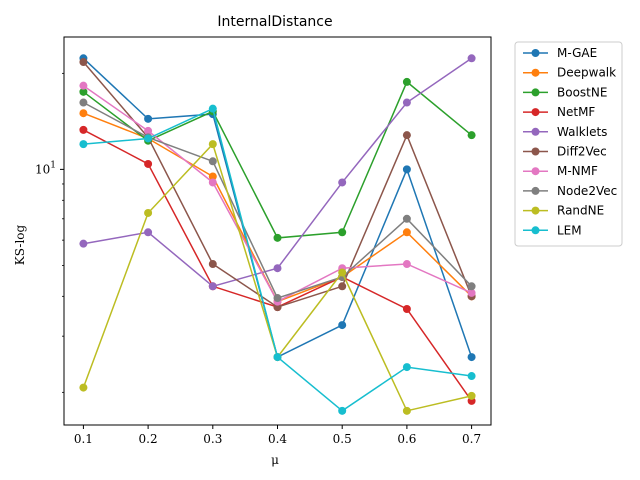 The width and height of the screenshot is (640, 480). I want to click on legend-marker-netmf, so click(535, 112).